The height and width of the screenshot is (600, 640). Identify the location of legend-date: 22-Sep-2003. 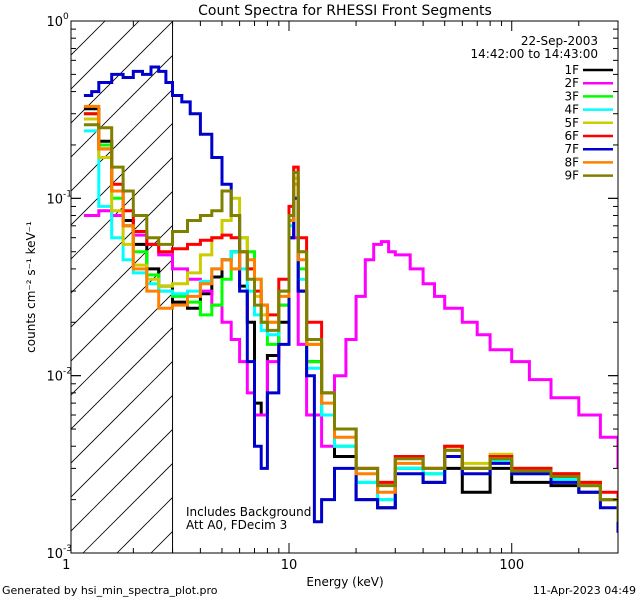
(559, 41).